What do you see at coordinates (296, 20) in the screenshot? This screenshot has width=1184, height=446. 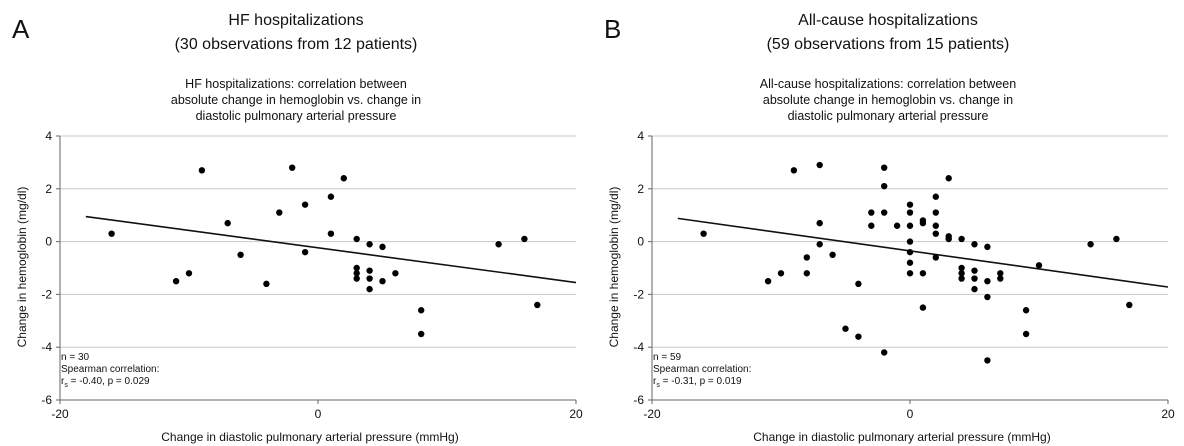 I see `panel-heading: HF hospitalizations` at bounding box center [296, 20].